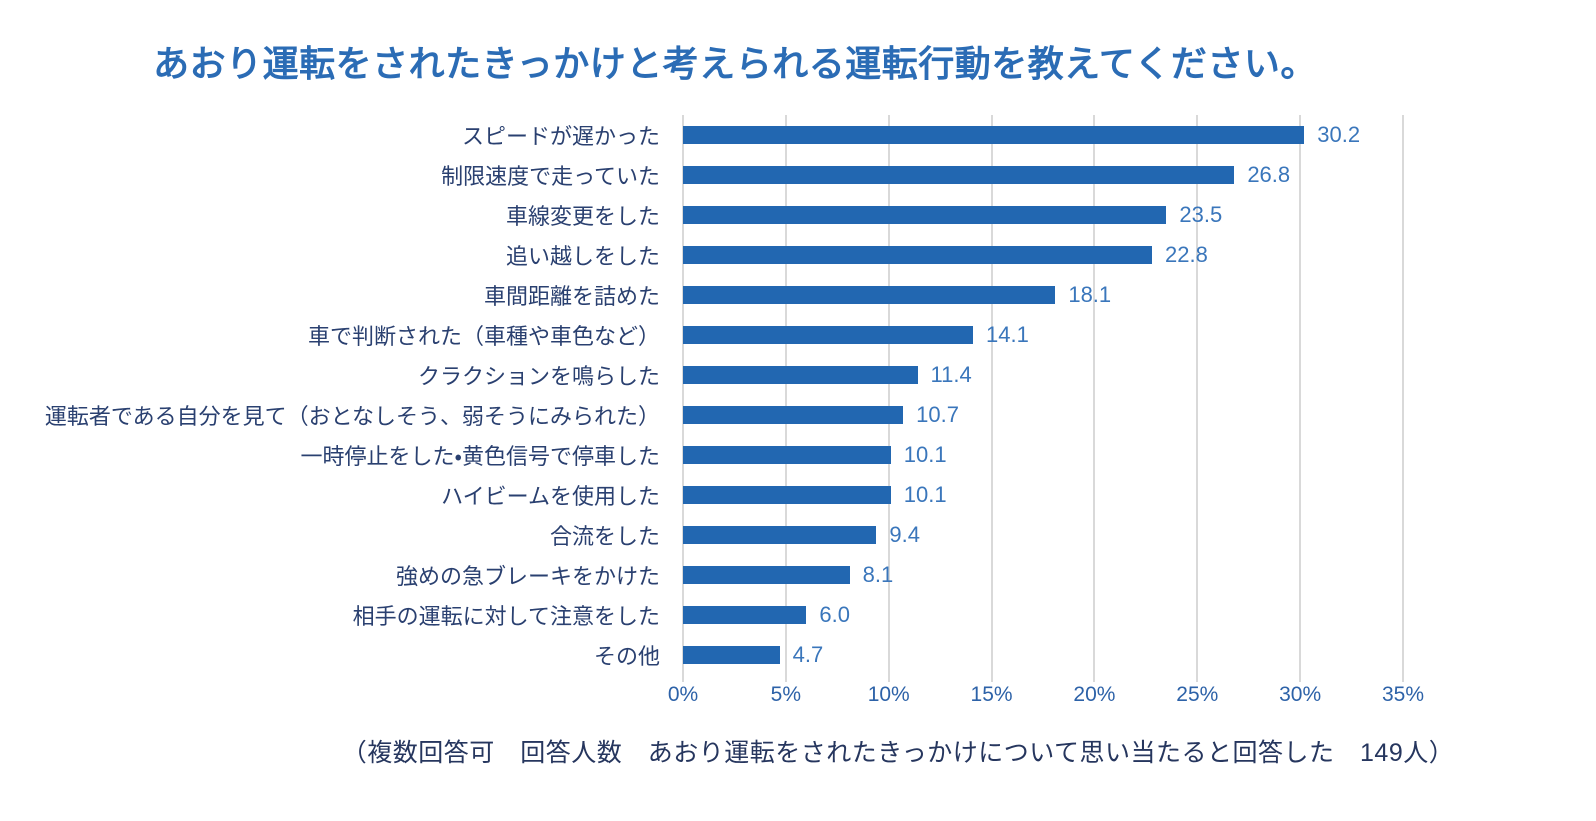  Describe the element at coordinates (1094, 694) in the screenshot. I see `x-axis-tick-label: 20%` at that location.